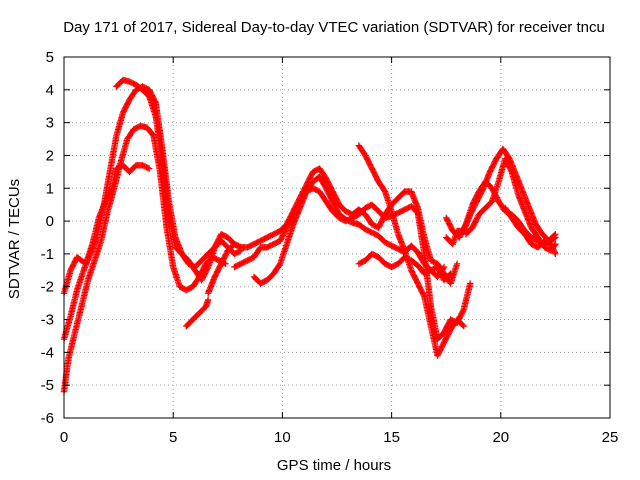 This screenshot has height=480, width=640. I want to click on y-tick-label: -2, so click(47, 287).